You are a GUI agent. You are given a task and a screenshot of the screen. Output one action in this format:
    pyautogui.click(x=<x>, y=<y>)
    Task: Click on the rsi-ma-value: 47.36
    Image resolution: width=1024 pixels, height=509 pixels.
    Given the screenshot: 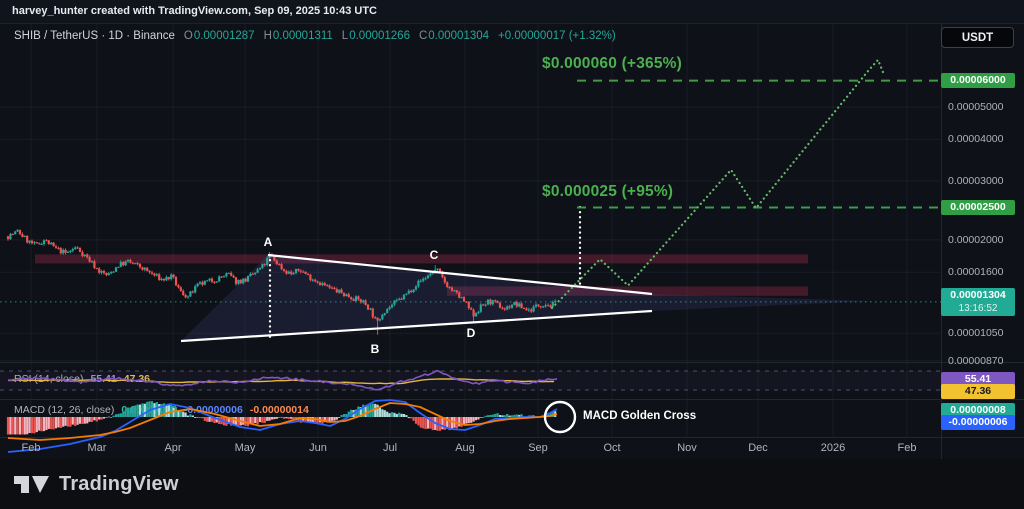 What is the action you would take?
    pyautogui.click(x=137, y=379)
    